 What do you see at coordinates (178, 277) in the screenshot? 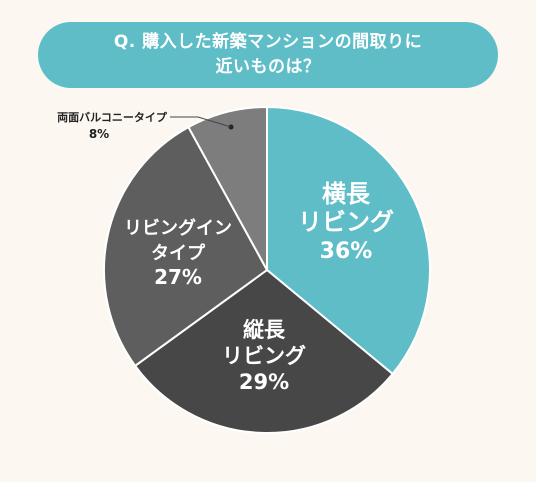
I see `slice-value-3: 27%` at bounding box center [178, 277].